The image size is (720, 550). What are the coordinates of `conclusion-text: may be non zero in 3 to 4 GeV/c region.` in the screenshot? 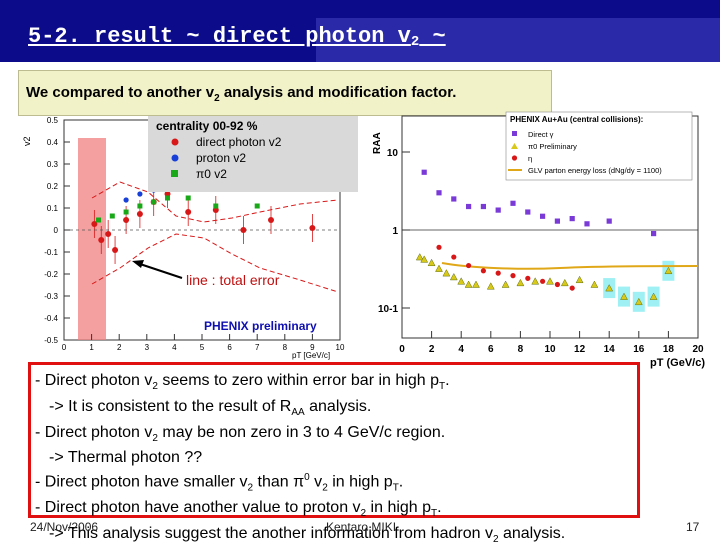 It's located at (301, 432).